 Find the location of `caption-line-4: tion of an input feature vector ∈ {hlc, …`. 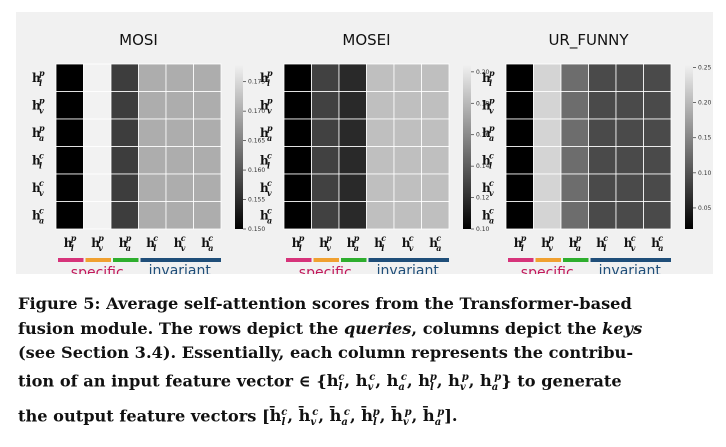

caption-line-4: tion of an input feature vector ∈ {hlc, … is located at coordinates (368, 383).